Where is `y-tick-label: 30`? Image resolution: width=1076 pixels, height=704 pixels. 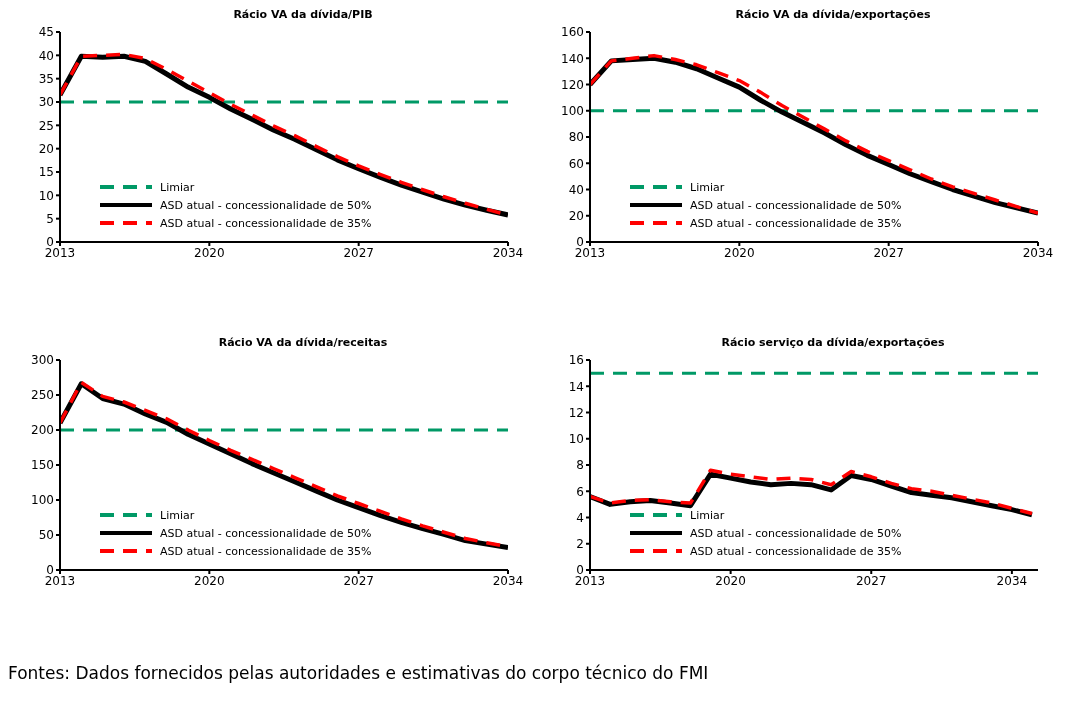
y-tick-label: 30 is located at coordinates (46, 102).